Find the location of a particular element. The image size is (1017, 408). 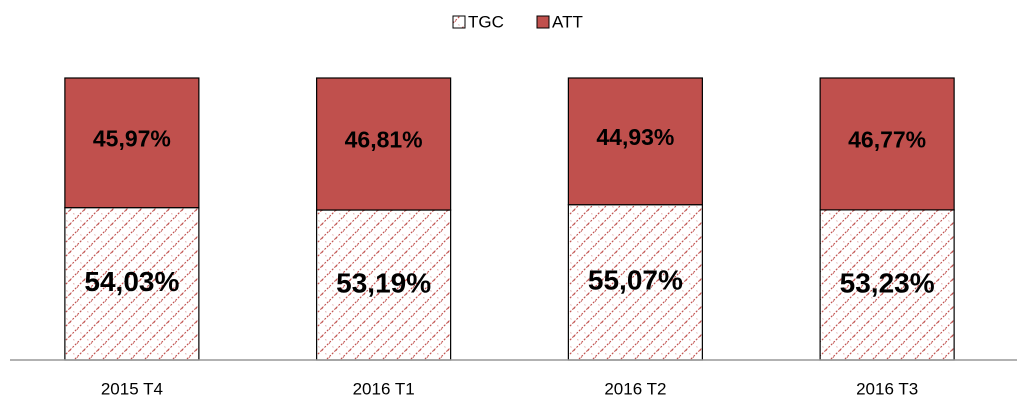

value-label: 46,77% is located at coordinates (887, 139).